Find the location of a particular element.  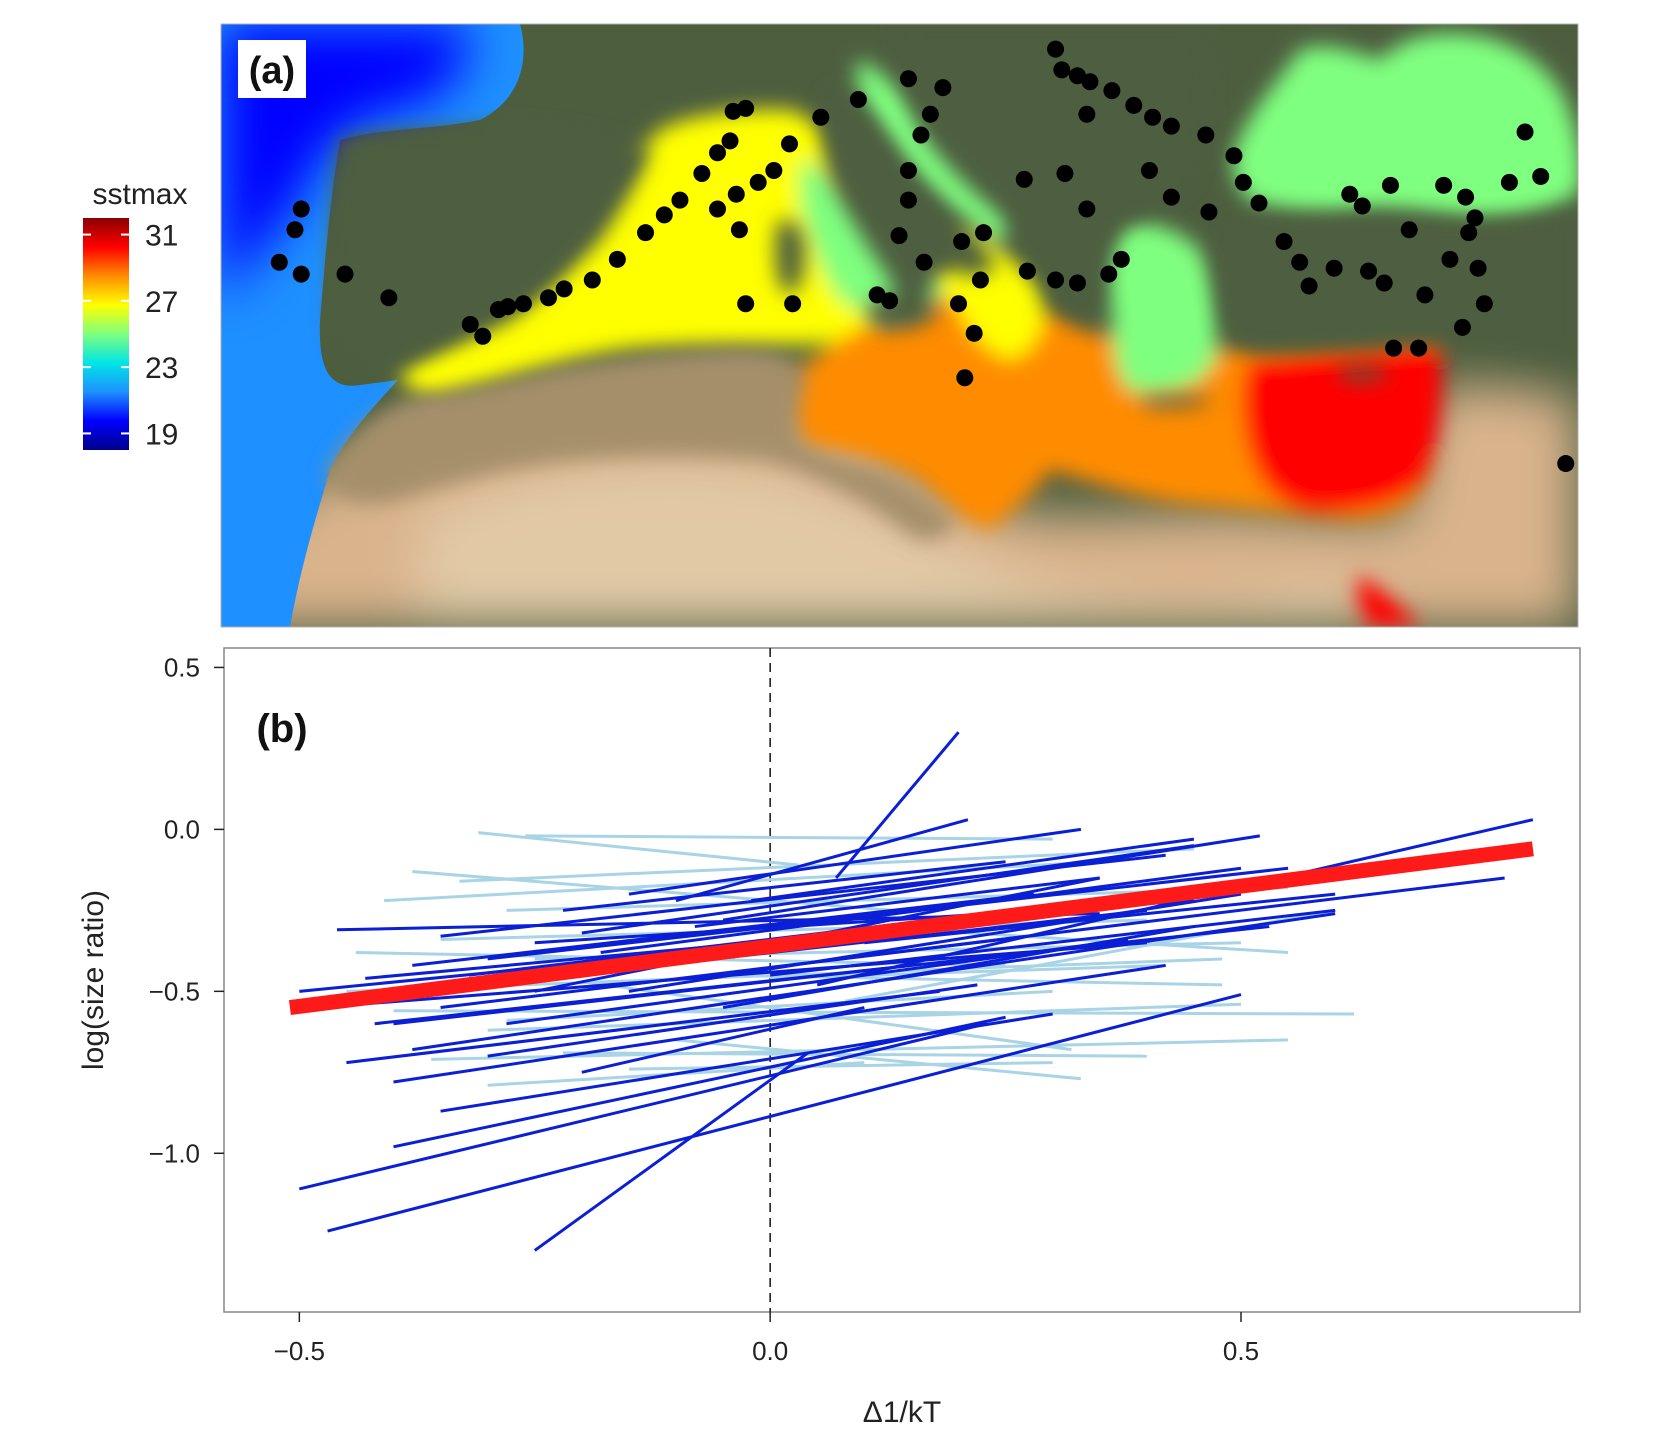

crete-land is located at coordinates (1177, 402).